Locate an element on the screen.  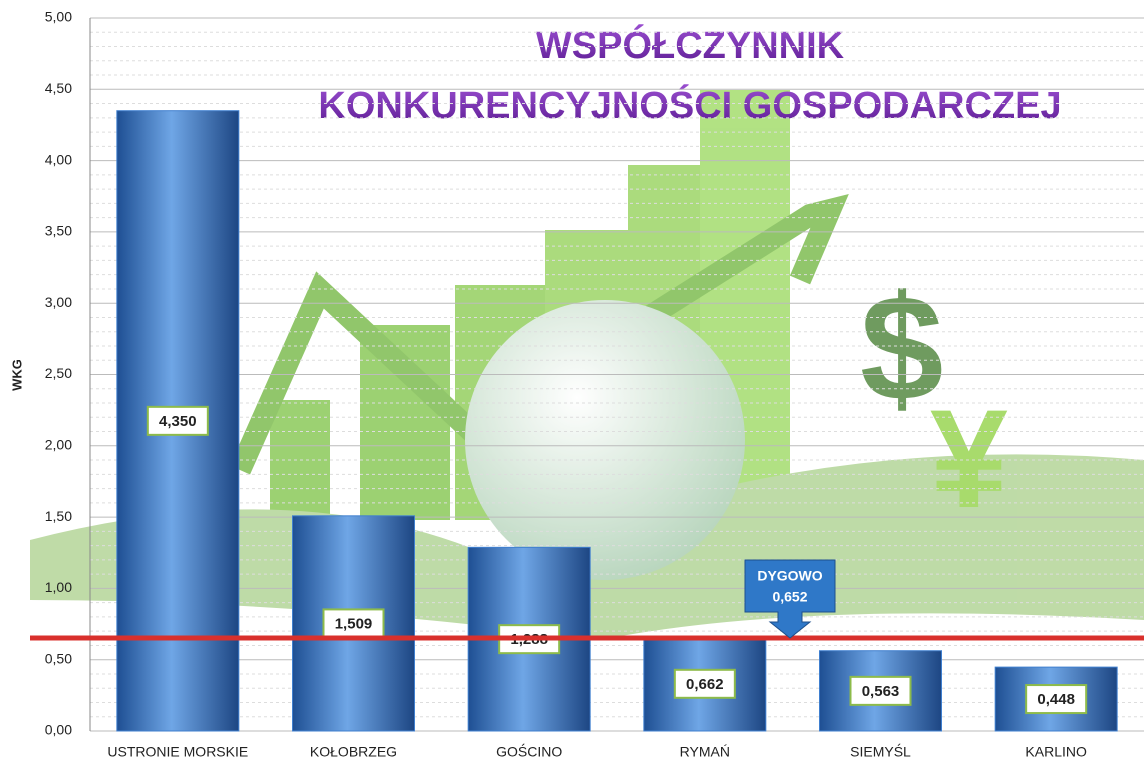
value-label: 0,563 is located at coordinates (881, 691).